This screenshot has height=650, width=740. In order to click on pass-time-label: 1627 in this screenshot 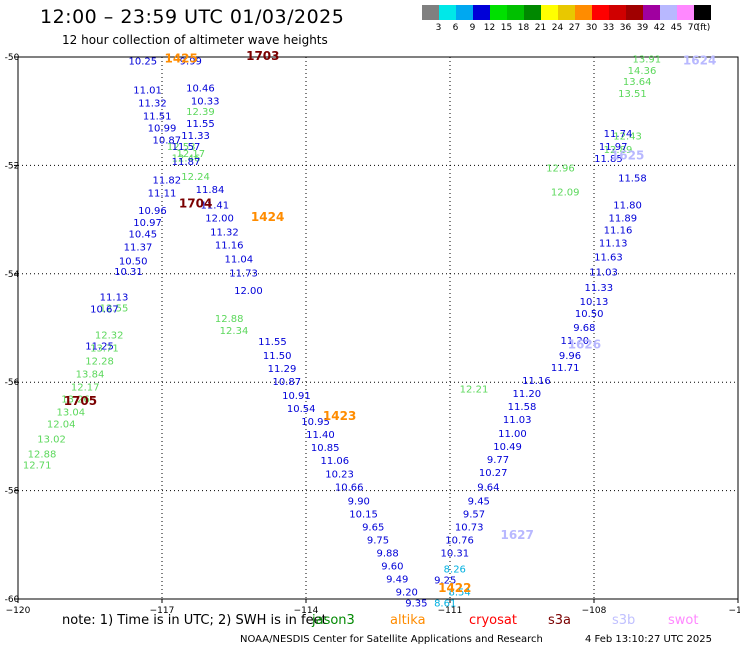, I will do `click(516, 535)`.